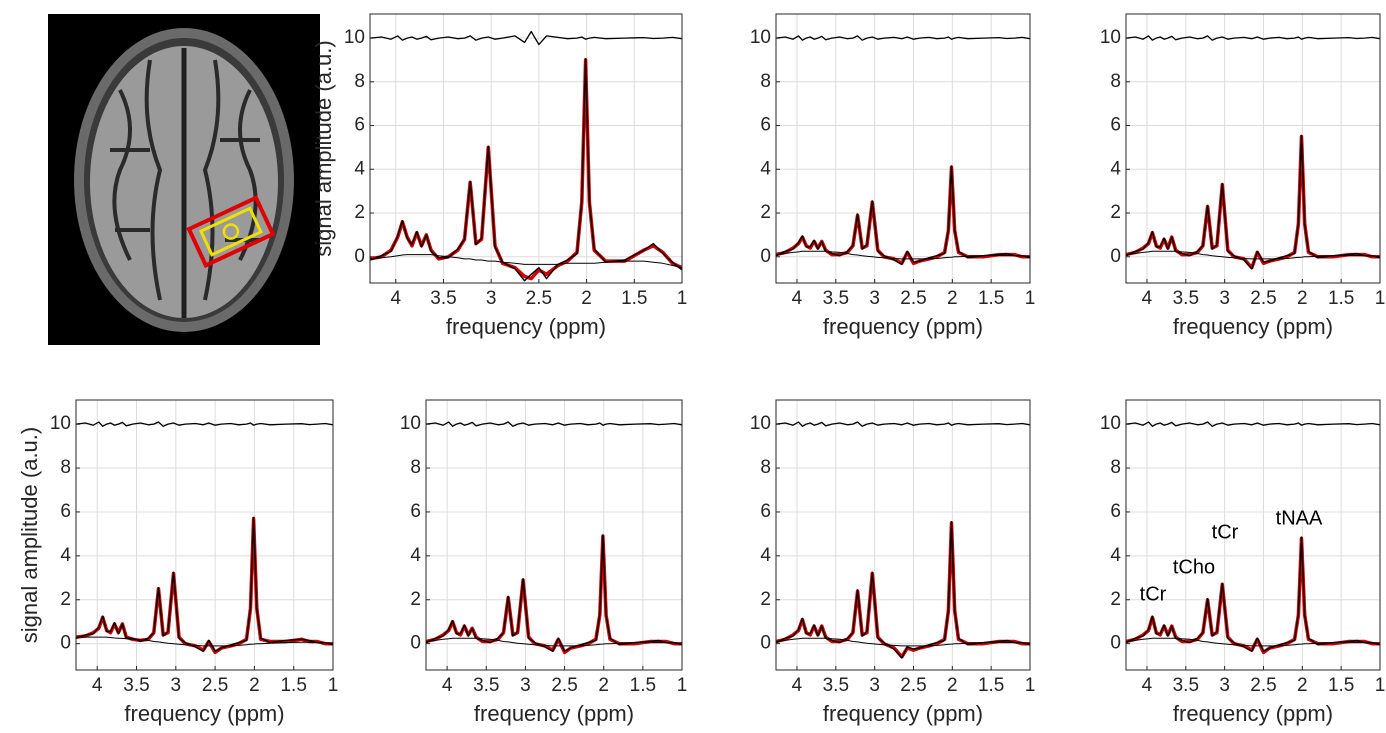  What do you see at coordinates (1194, 567) in the screenshot?
I see `peak-annotation: tCho` at bounding box center [1194, 567].